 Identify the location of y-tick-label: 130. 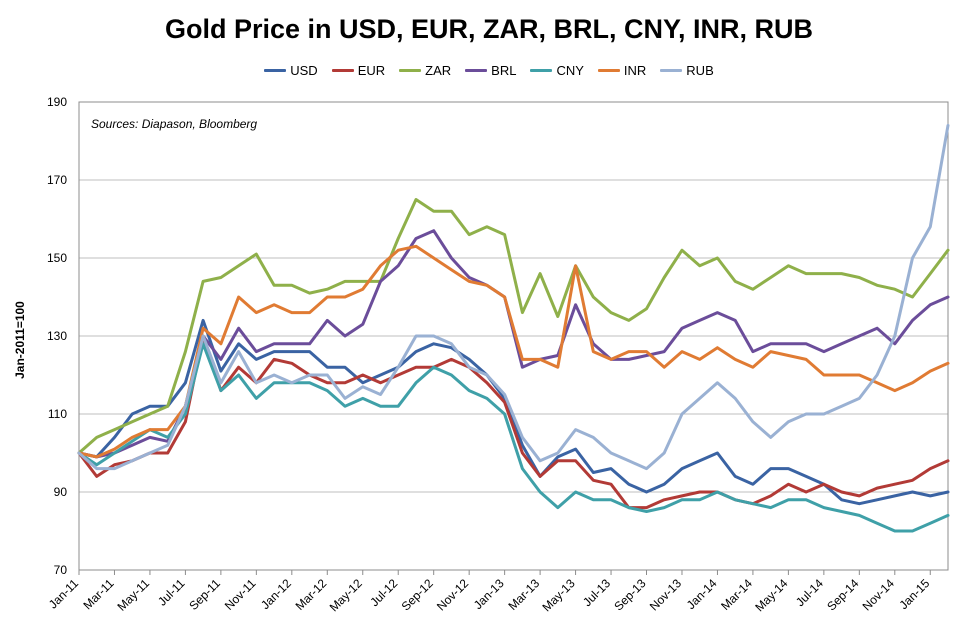
(57, 336).